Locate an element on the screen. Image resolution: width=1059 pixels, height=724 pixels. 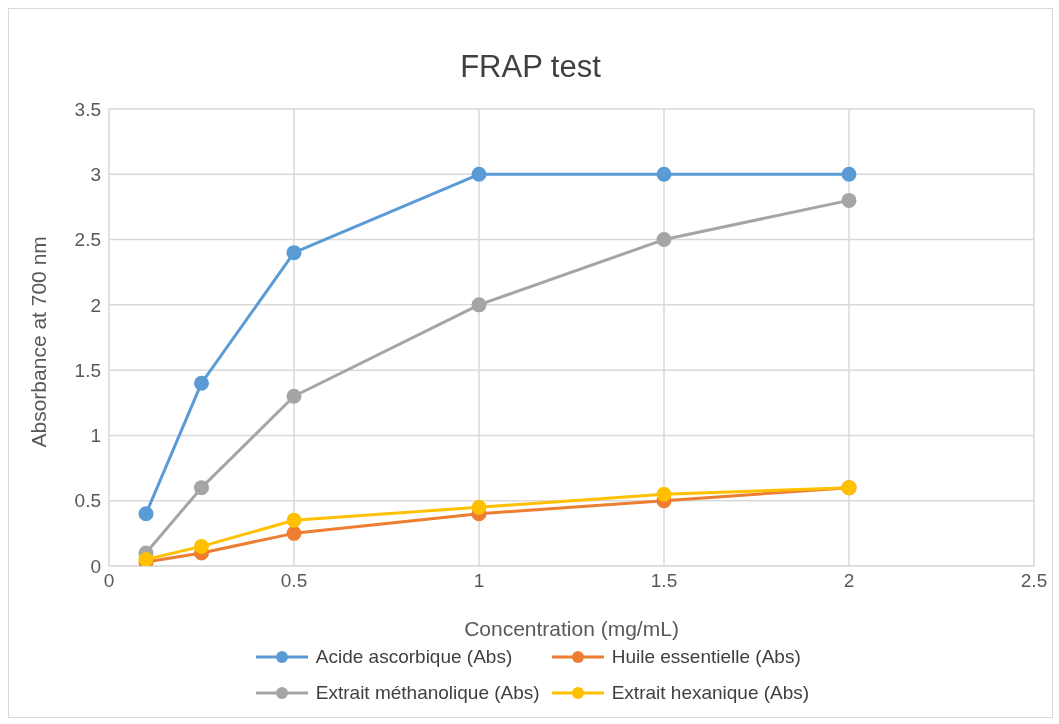
legend-label: Huile essentielle (Abs) is located at coordinates (706, 657).